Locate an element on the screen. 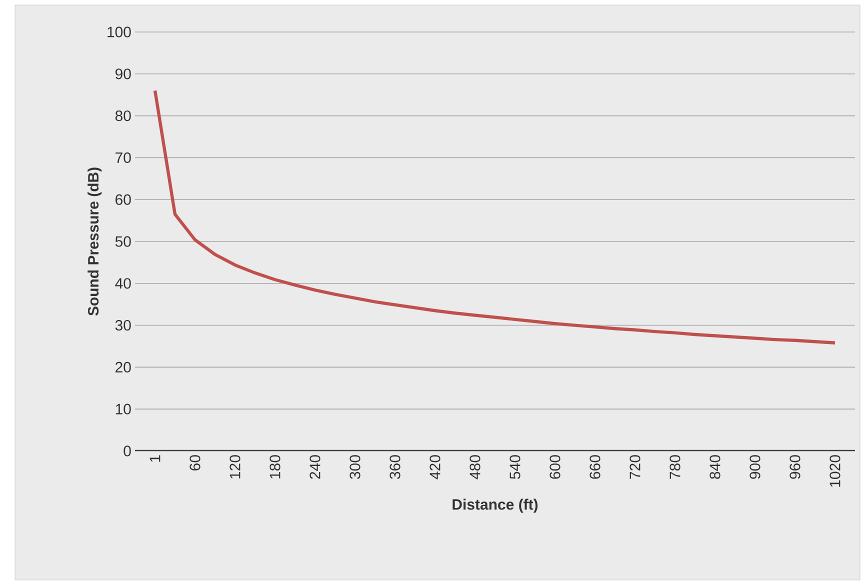 Image resolution: width=863 pixels, height=585 pixels. x-tick-label: 660 is located at coordinates (595, 467).